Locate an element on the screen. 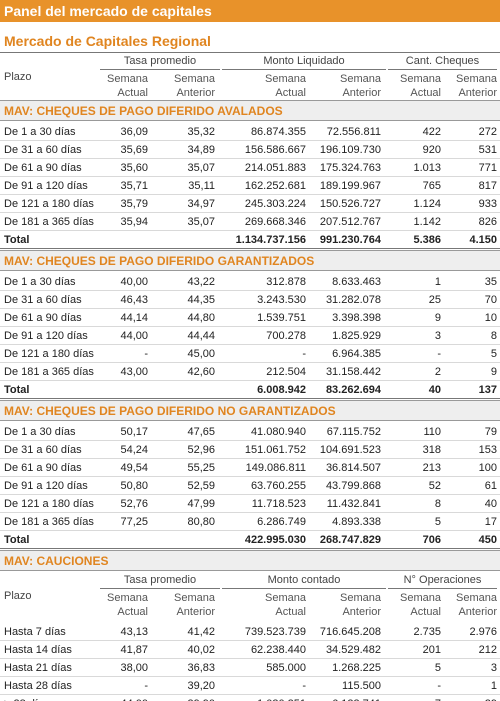 This screenshot has width=500, height=701. value-cell: 35,32 is located at coordinates (201, 132).